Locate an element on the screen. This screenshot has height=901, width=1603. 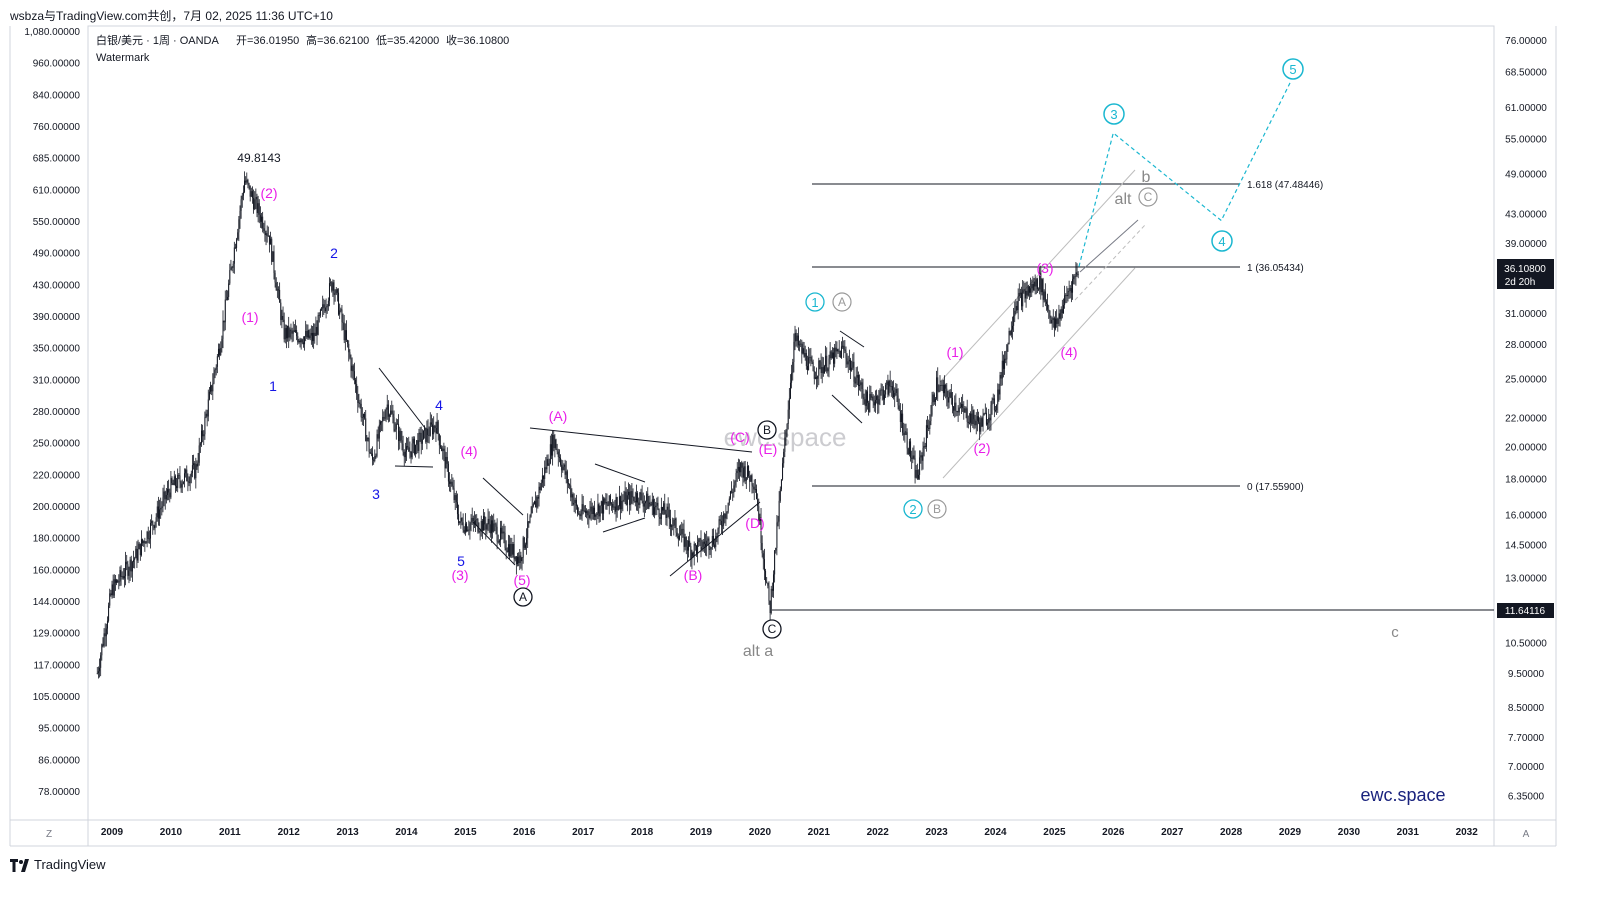
wave-label: (B) is located at coordinates (693, 575).